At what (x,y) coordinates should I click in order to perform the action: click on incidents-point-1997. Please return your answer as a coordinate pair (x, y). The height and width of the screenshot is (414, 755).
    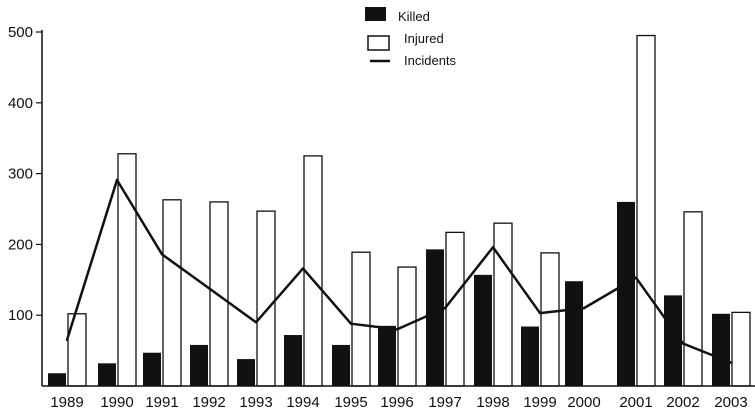
    Looking at the image, I should click on (445, 308).